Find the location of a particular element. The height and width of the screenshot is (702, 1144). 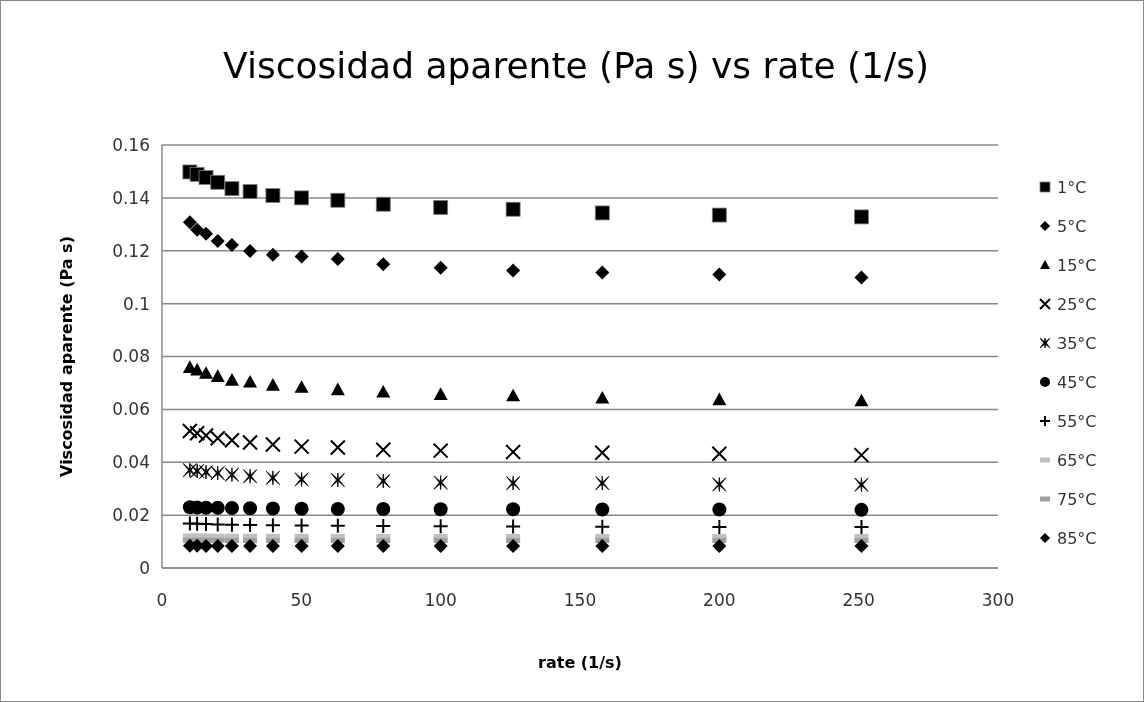

x-tick-label: 300 is located at coordinates (998, 600).